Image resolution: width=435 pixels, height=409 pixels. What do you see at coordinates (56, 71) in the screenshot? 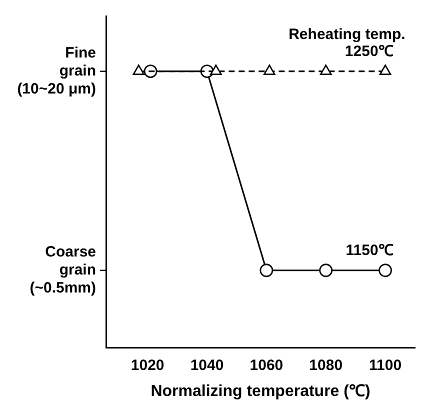
I see `text: Fine grain (10~20 μm)` at bounding box center [56, 71].